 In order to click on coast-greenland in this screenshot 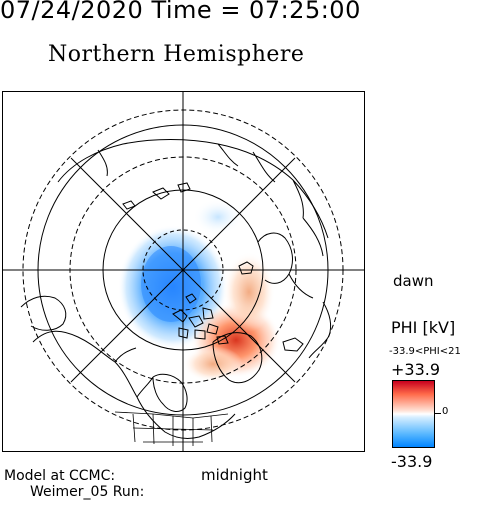, I will do `click(237, 358)`.